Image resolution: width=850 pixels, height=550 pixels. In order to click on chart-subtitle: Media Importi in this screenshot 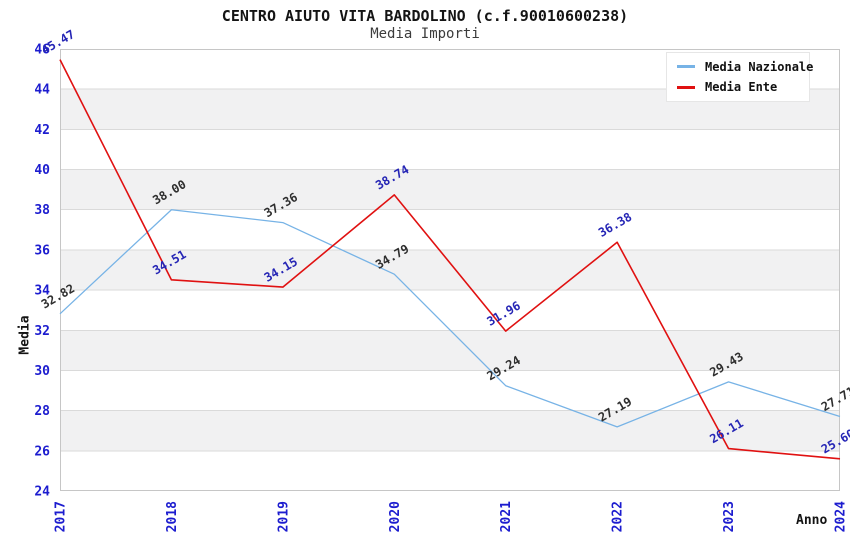, I will do `click(425, 34)`.